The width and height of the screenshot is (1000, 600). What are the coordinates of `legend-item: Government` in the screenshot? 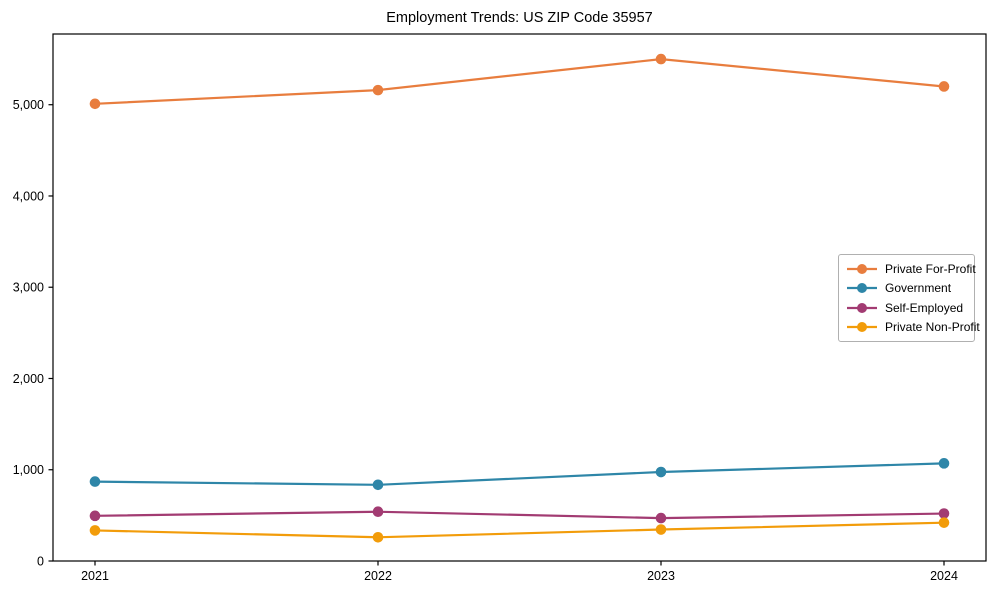 It's located at (910, 289).